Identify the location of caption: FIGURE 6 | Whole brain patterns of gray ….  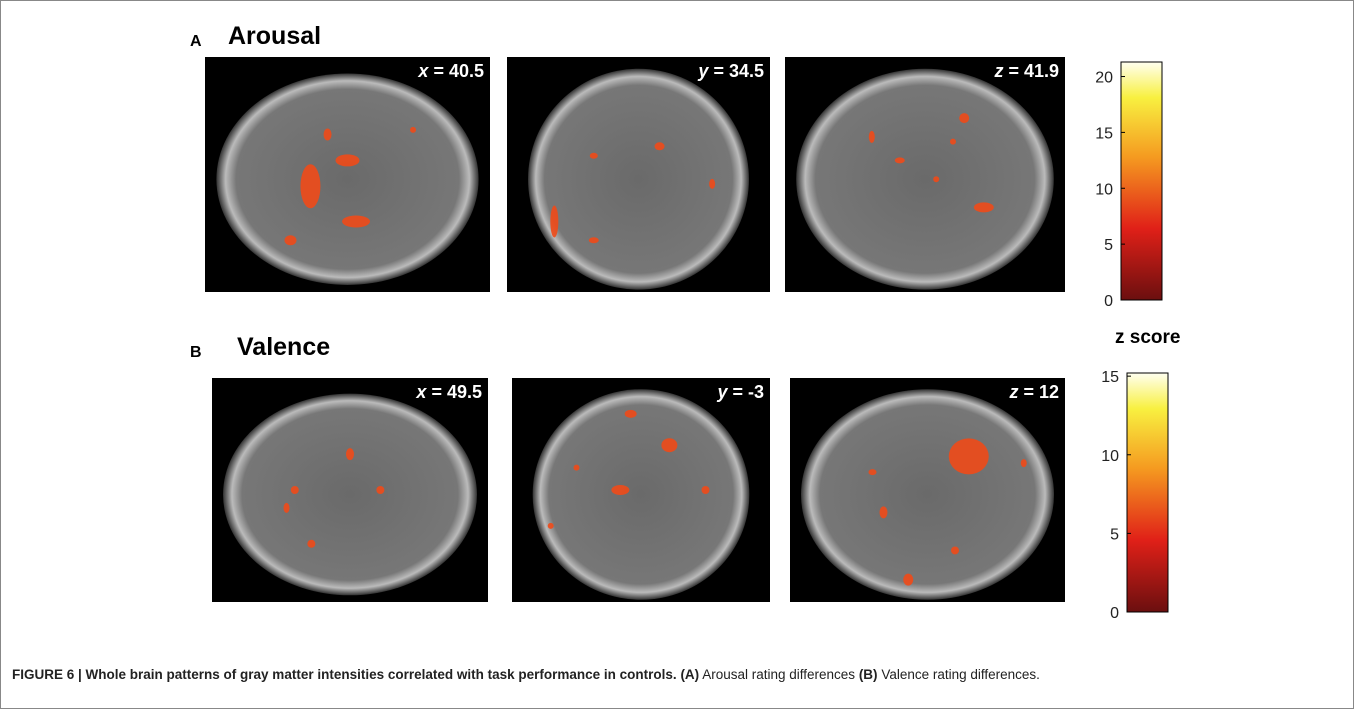
(679, 675).